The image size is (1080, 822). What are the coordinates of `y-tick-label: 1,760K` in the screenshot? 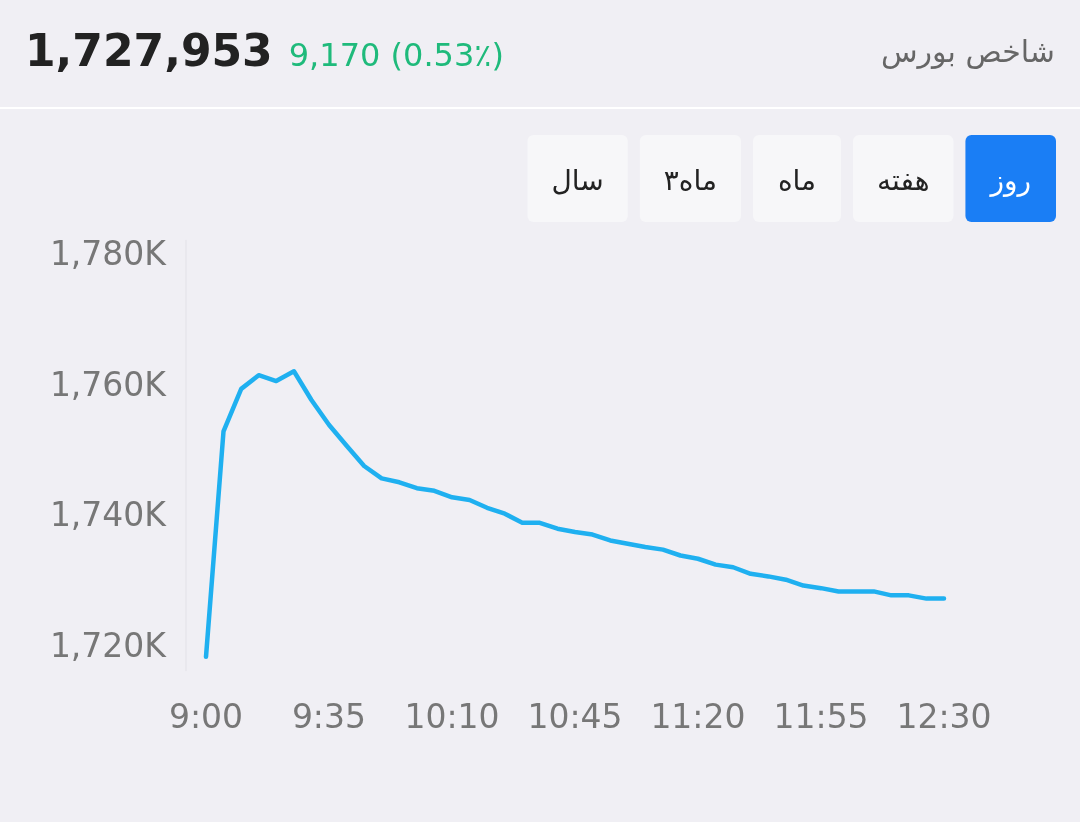 It's located at (108, 384).